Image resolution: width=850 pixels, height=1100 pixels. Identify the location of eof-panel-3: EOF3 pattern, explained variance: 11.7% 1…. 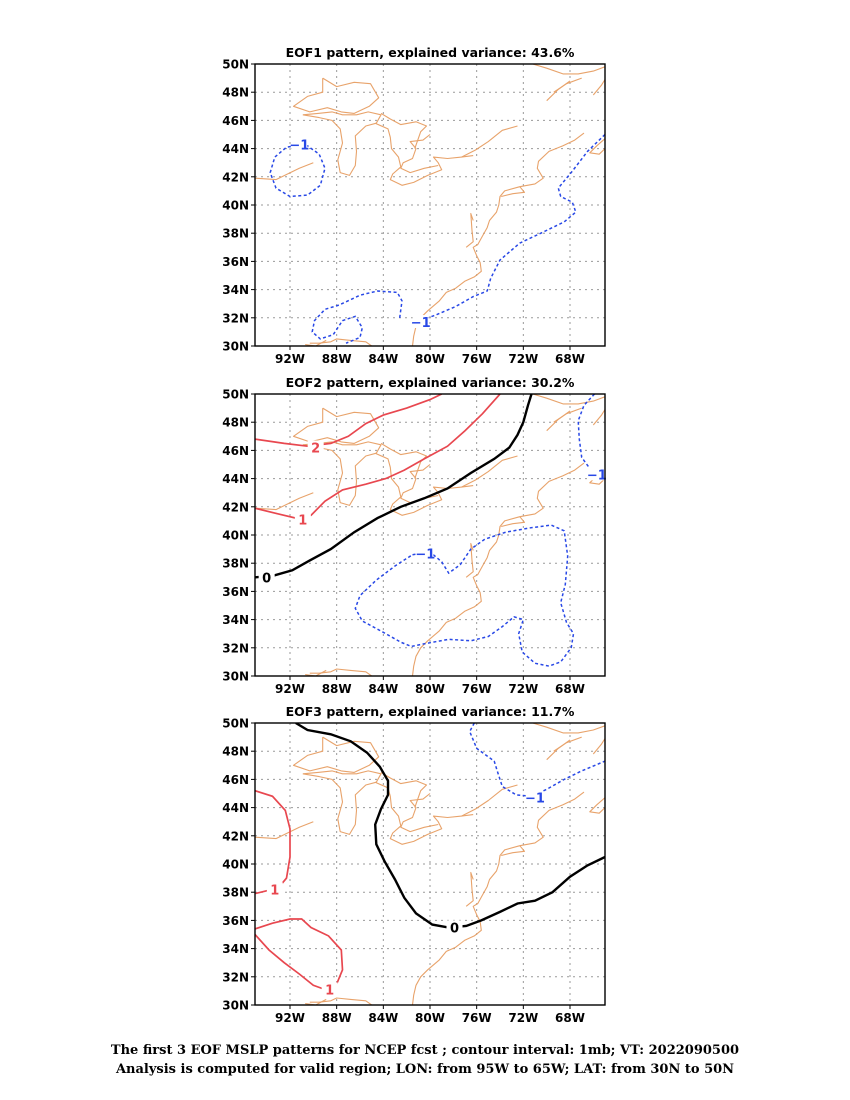
(414, 864).